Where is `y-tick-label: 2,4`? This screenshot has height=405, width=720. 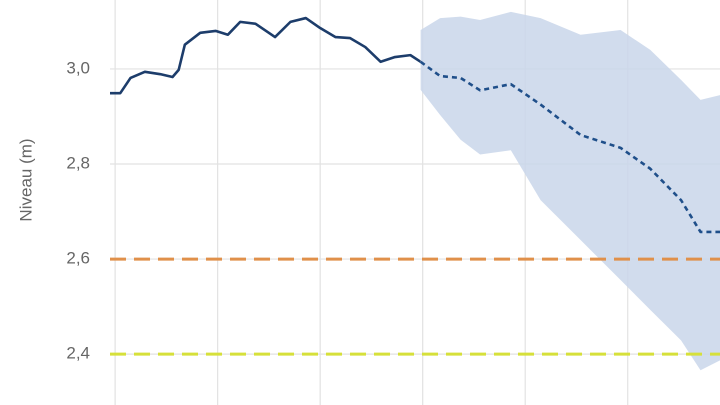
y-tick-label: 2,4 is located at coordinates (78, 353).